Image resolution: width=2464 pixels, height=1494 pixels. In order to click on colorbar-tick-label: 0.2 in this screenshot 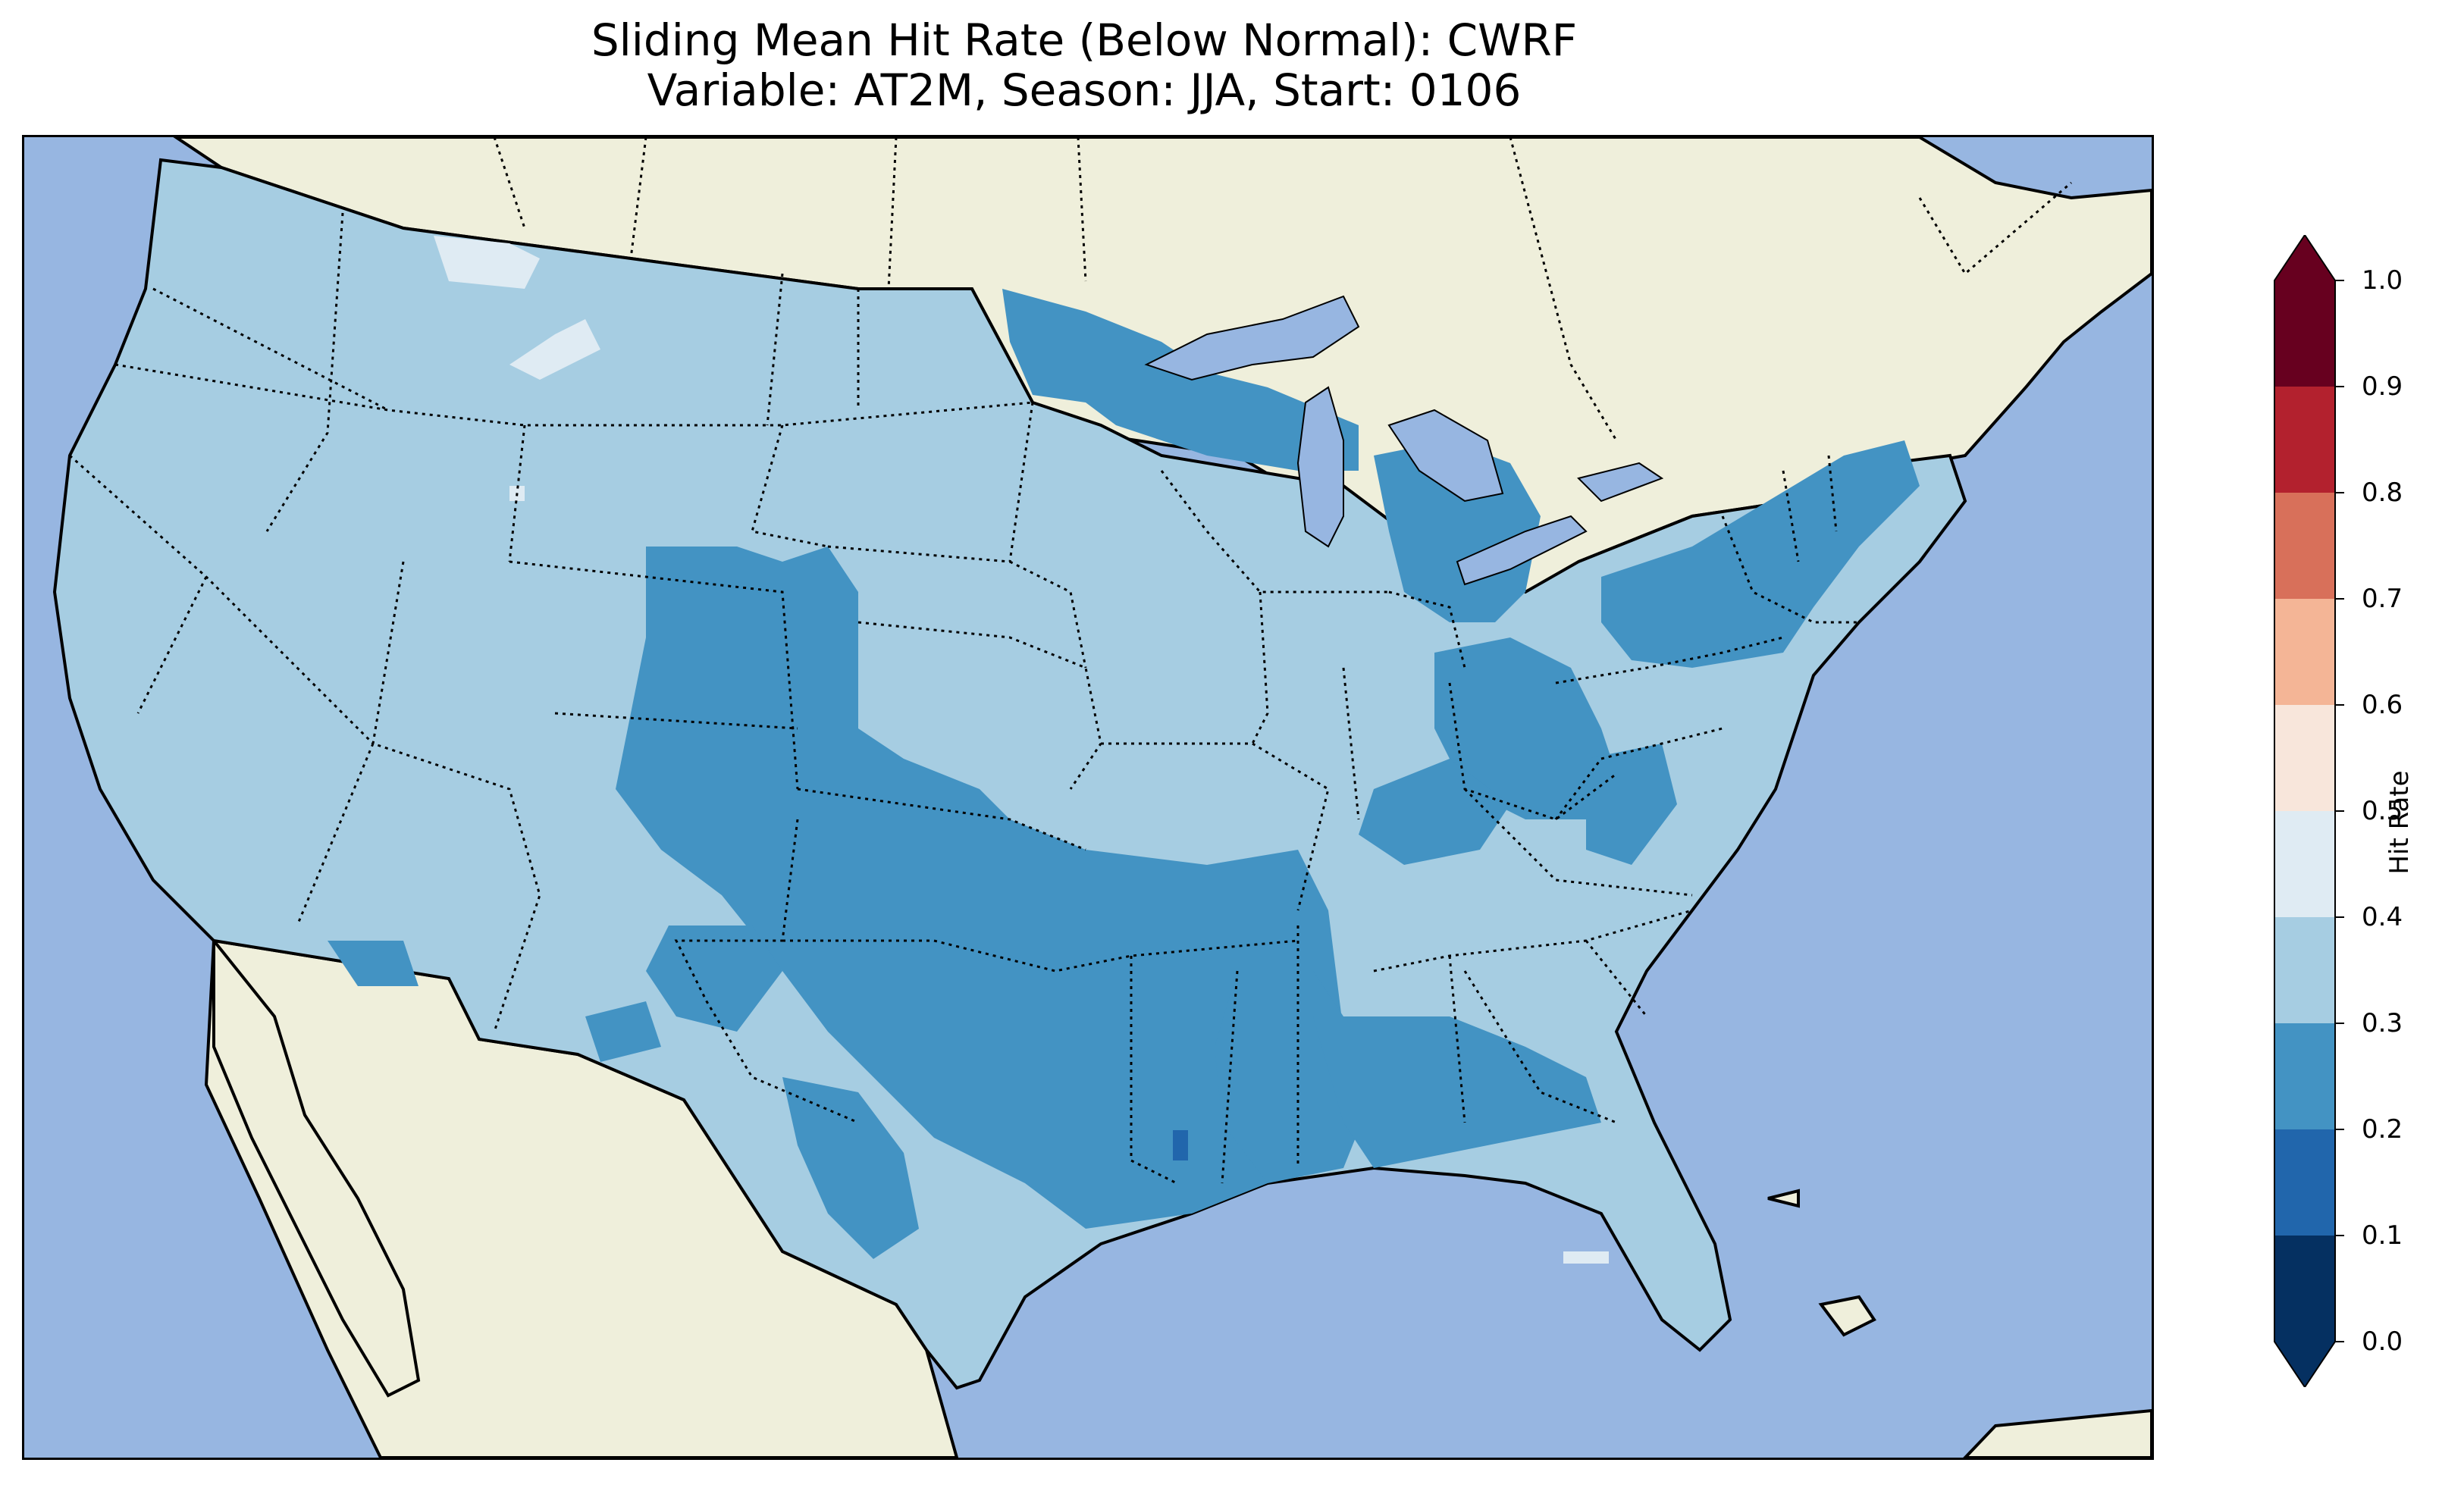, I will do `click(2382, 1129)`.